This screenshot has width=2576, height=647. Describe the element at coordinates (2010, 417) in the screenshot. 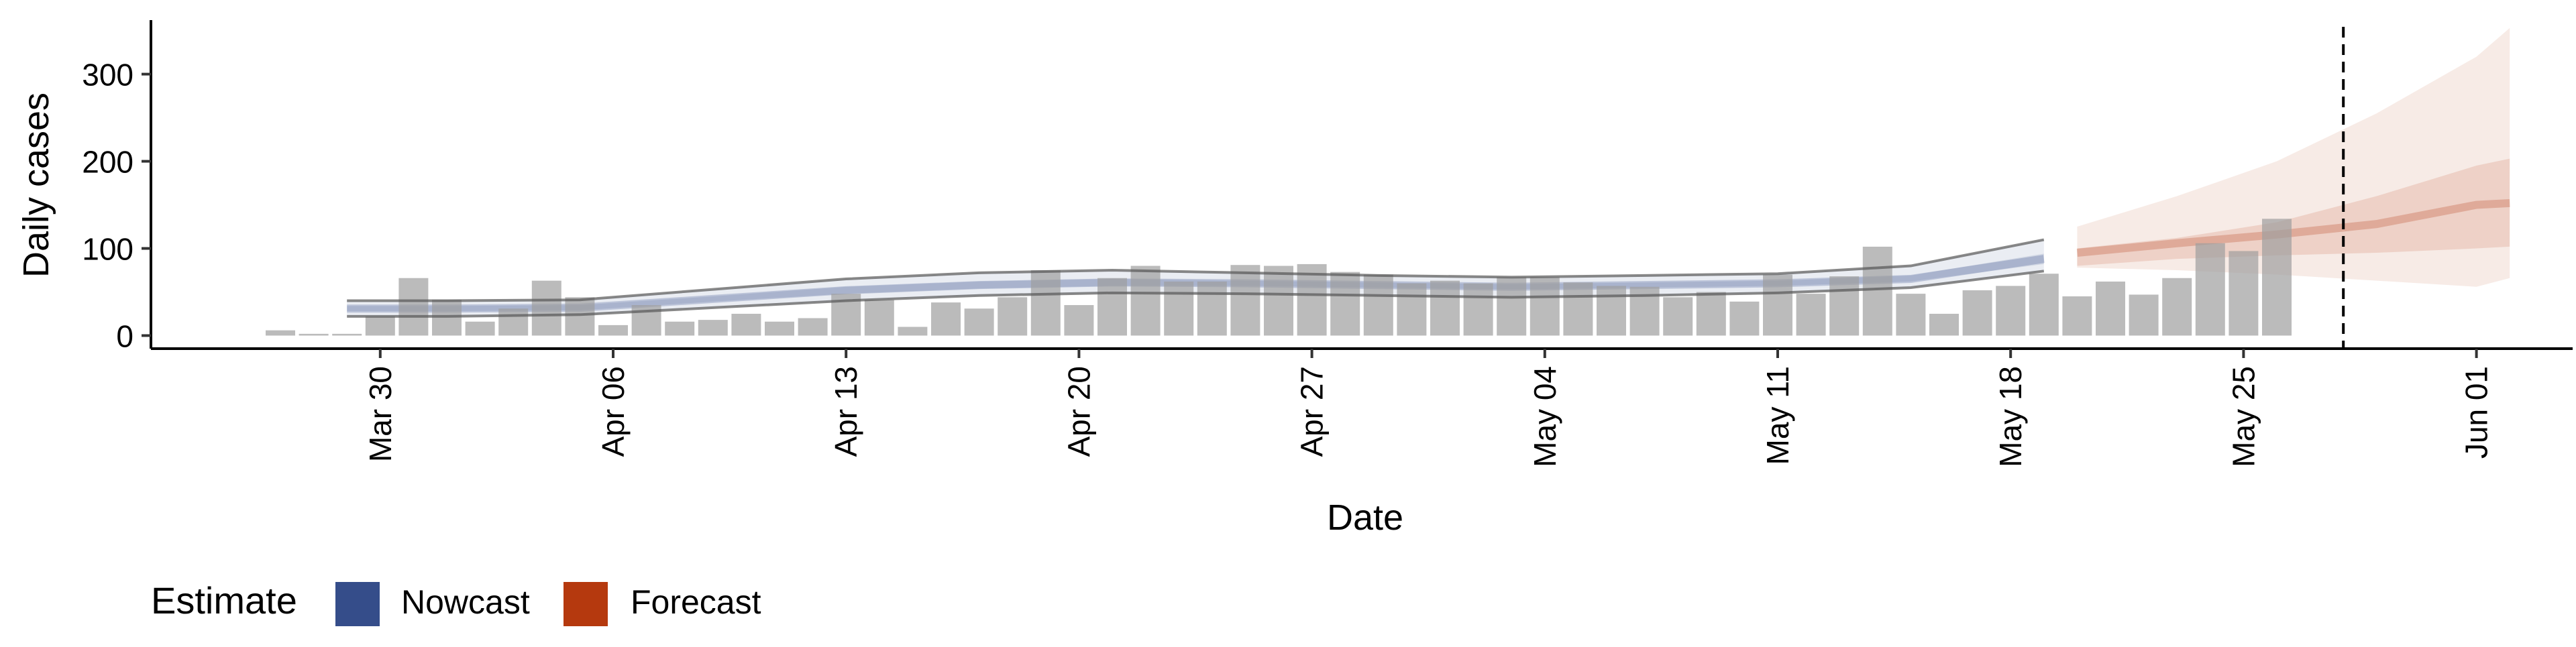

I see `x-tick-label: May 18` at that location.